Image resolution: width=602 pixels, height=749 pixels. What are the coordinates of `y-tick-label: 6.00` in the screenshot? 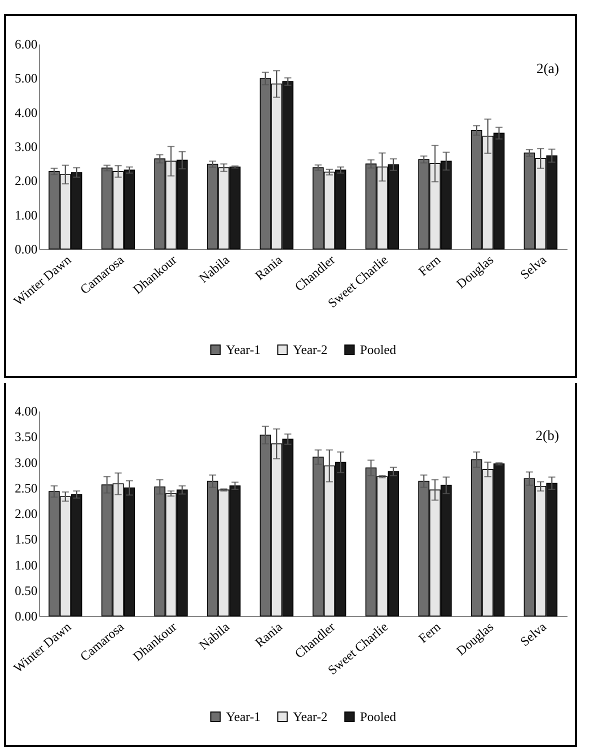 It's located at (26, 44).